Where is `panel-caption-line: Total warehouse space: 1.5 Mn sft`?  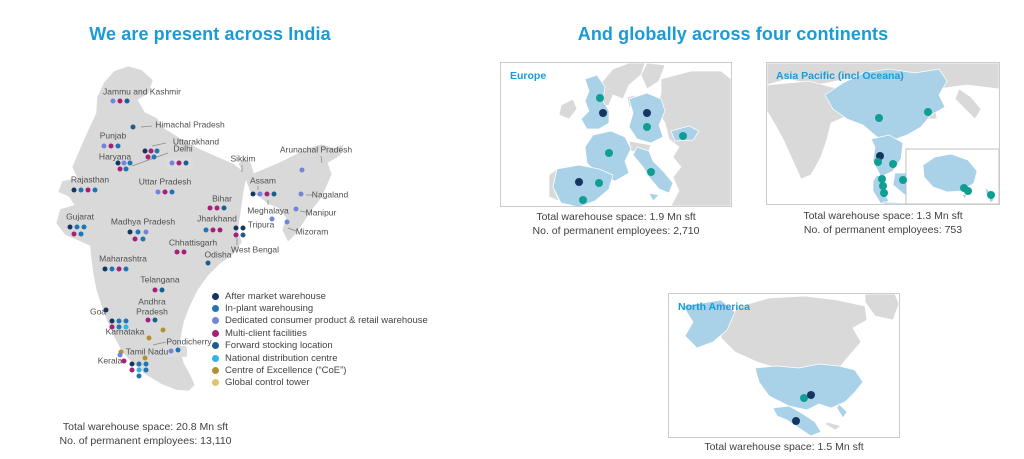
panel-caption-line: Total warehouse space: 1.5 Mn sft is located at coordinates (784, 447).